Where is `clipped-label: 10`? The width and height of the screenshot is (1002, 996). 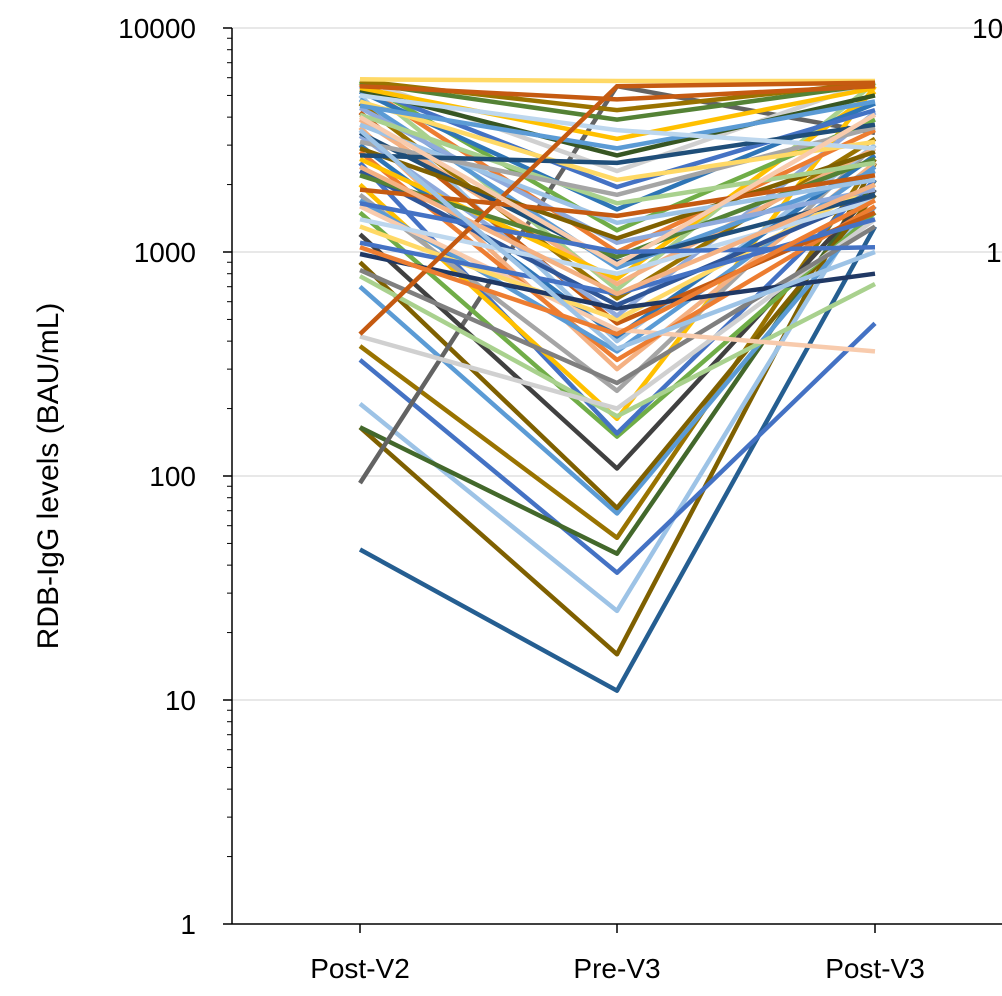
clipped-label: 10 is located at coordinates (987, 28).